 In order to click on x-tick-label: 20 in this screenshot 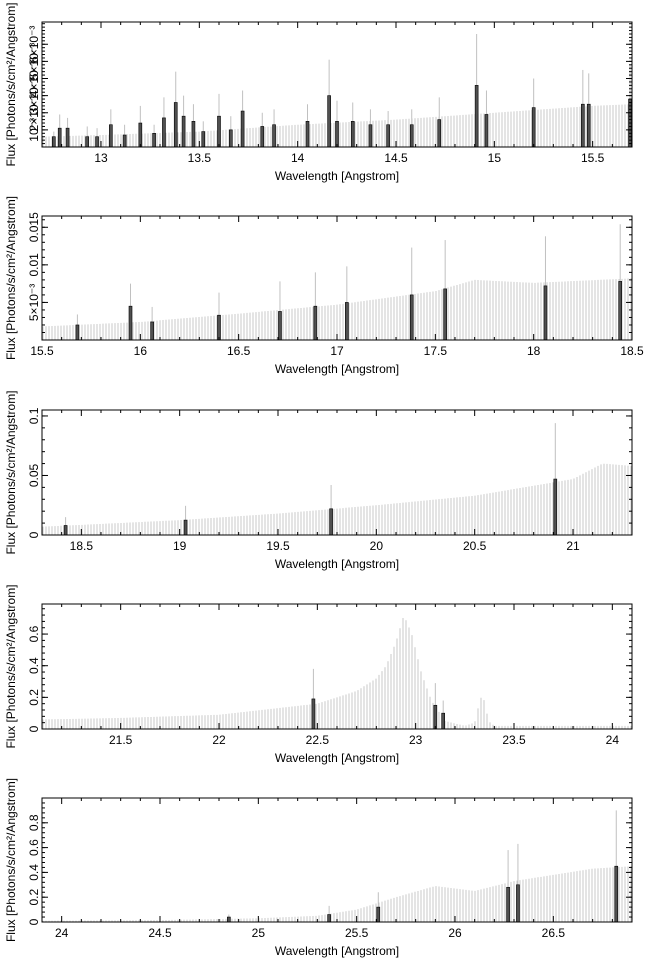, I will do `click(377, 546)`.